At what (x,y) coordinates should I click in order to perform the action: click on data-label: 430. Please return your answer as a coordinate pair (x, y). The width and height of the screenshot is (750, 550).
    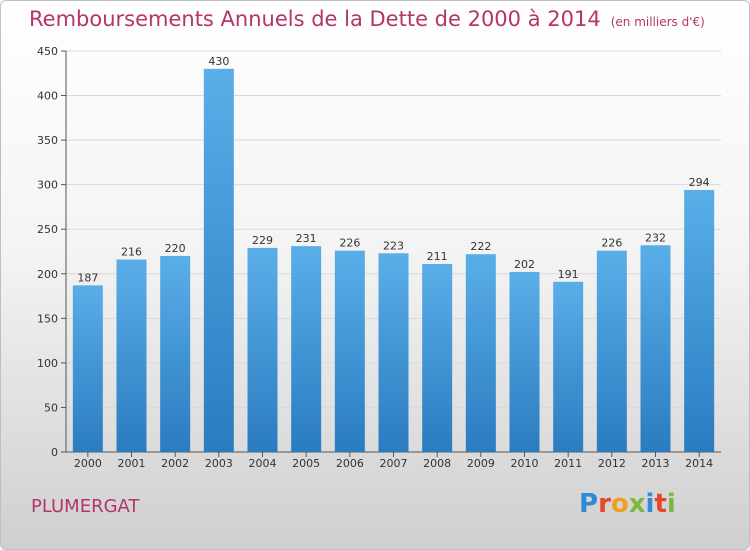
    Looking at the image, I should click on (218, 61).